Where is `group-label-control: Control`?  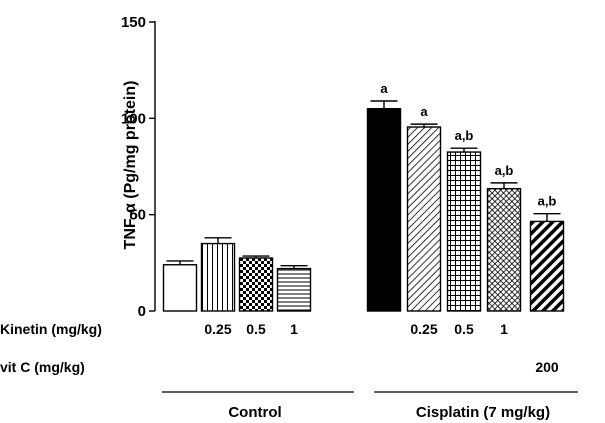 group-label-control: Control is located at coordinates (254, 412).